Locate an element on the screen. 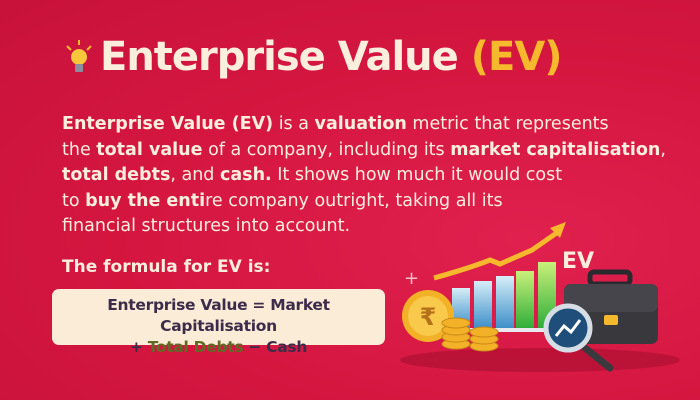  formula-plus: + is located at coordinates (138, 347).